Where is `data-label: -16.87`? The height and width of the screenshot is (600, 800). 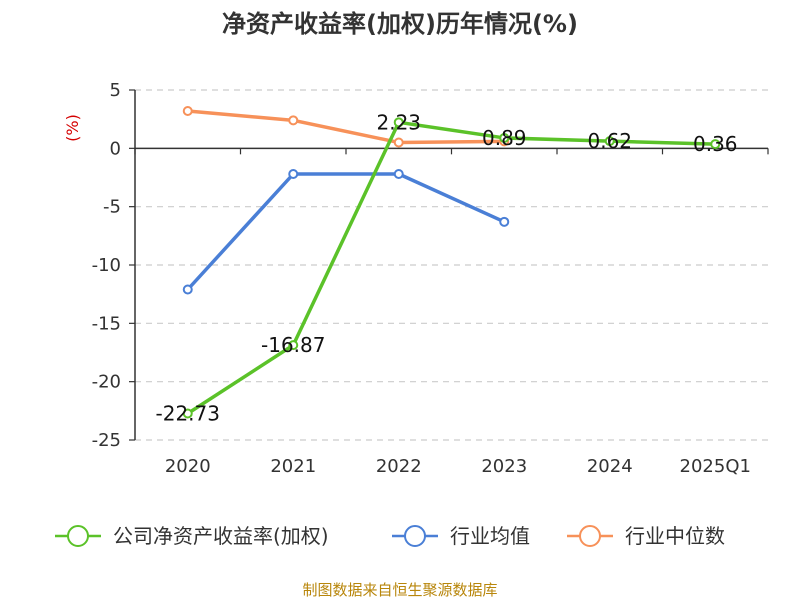
data-label: -16.87 is located at coordinates (293, 345).